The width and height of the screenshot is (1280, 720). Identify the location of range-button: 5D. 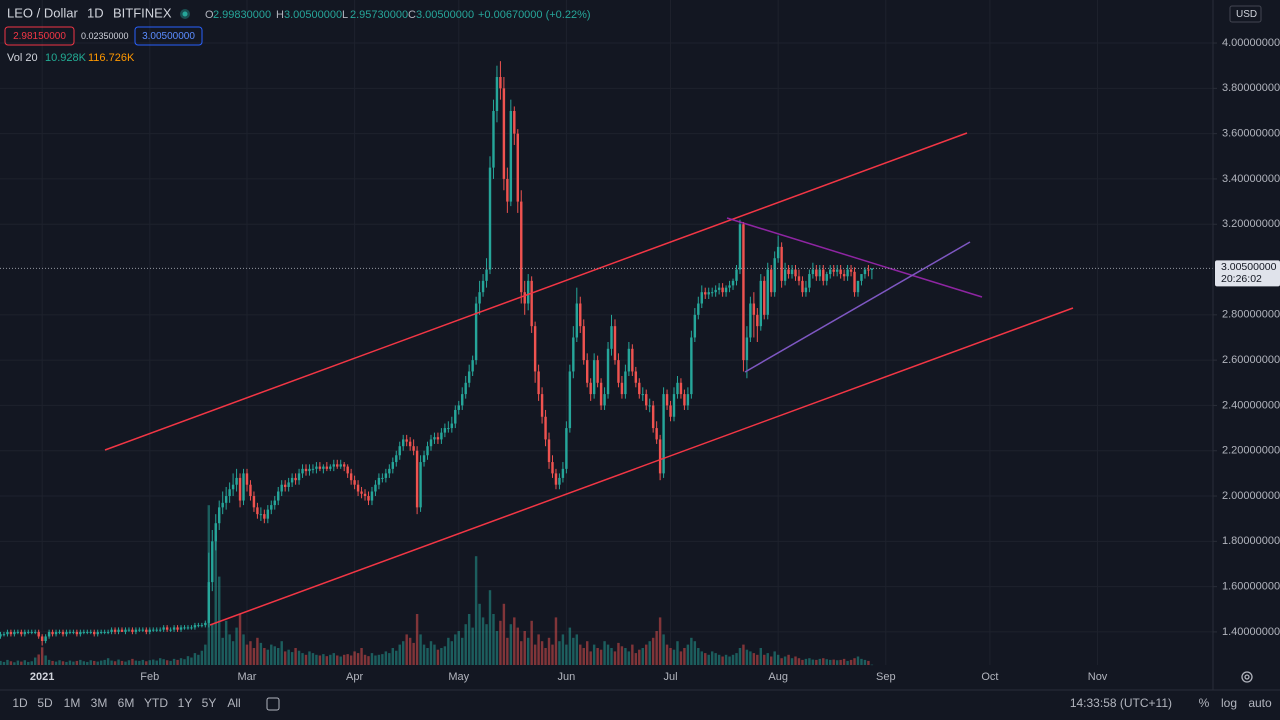
(45, 703).